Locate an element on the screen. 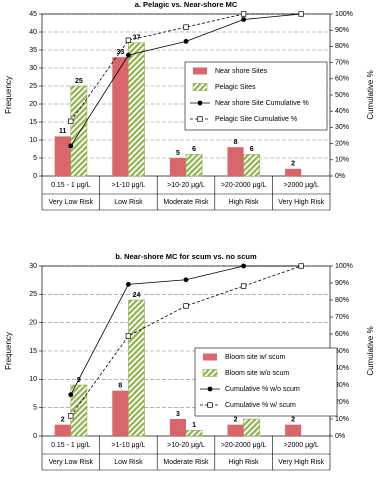 This screenshot has height=500, width=379. y-tick-label: 10 is located at coordinates (33, 140).